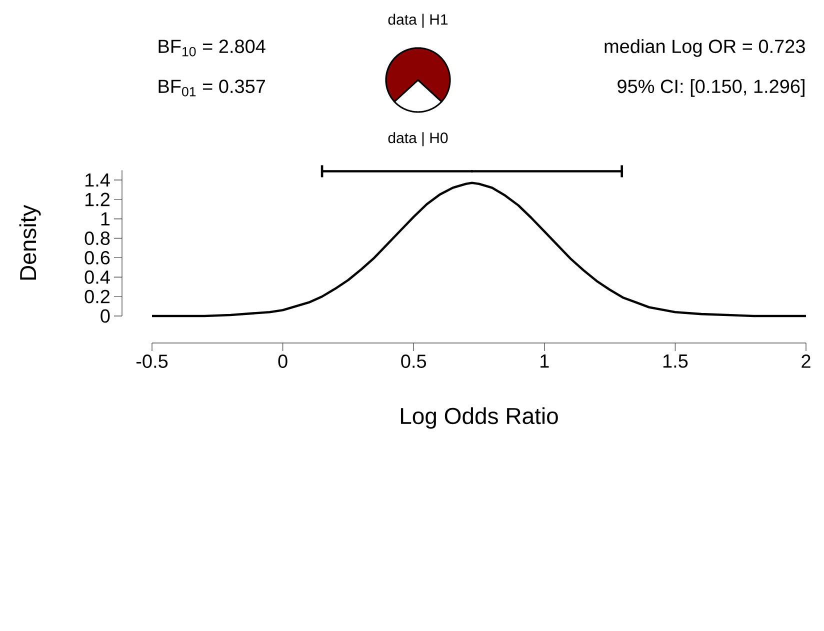  Describe the element at coordinates (544, 361) in the screenshot. I see `x-tick-label: 1` at that location.